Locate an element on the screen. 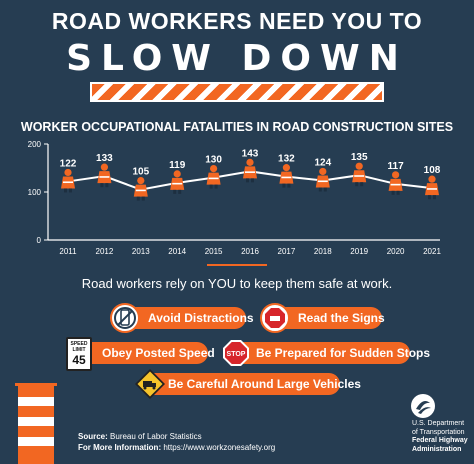 The height and width of the screenshot is (464, 474). speed-limit-sign-icon: SPEED LIMIT 45 is located at coordinates (79, 354).